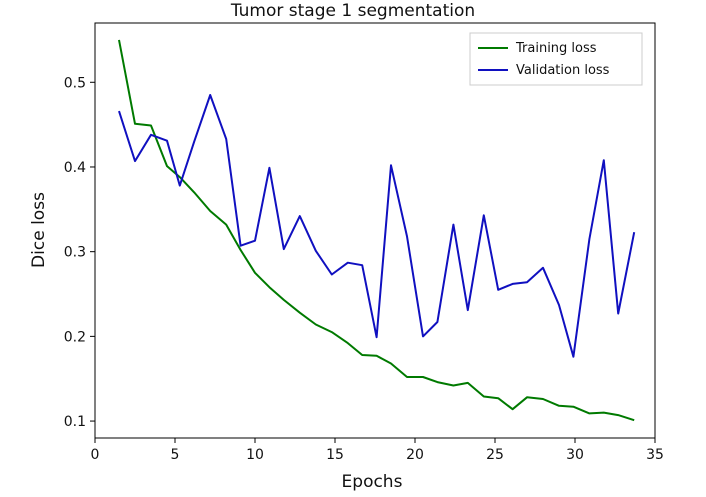 This screenshot has height=497, width=706. Describe the element at coordinates (415, 455) in the screenshot. I see `x-tick-label: 20` at that location.